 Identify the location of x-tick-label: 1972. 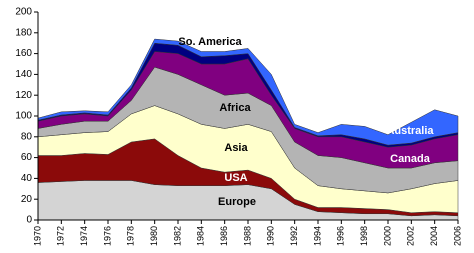
(61, 236).